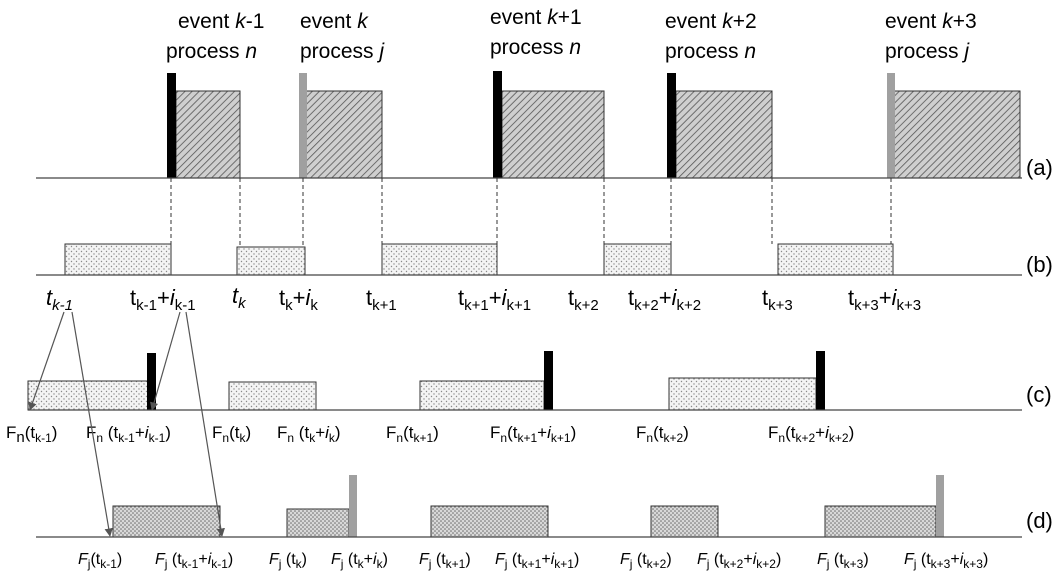 Image resolution: width=1064 pixels, height=579 pixels. I want to click on fj-label: Fj (tk+3+ik+3), so click(946, 561).